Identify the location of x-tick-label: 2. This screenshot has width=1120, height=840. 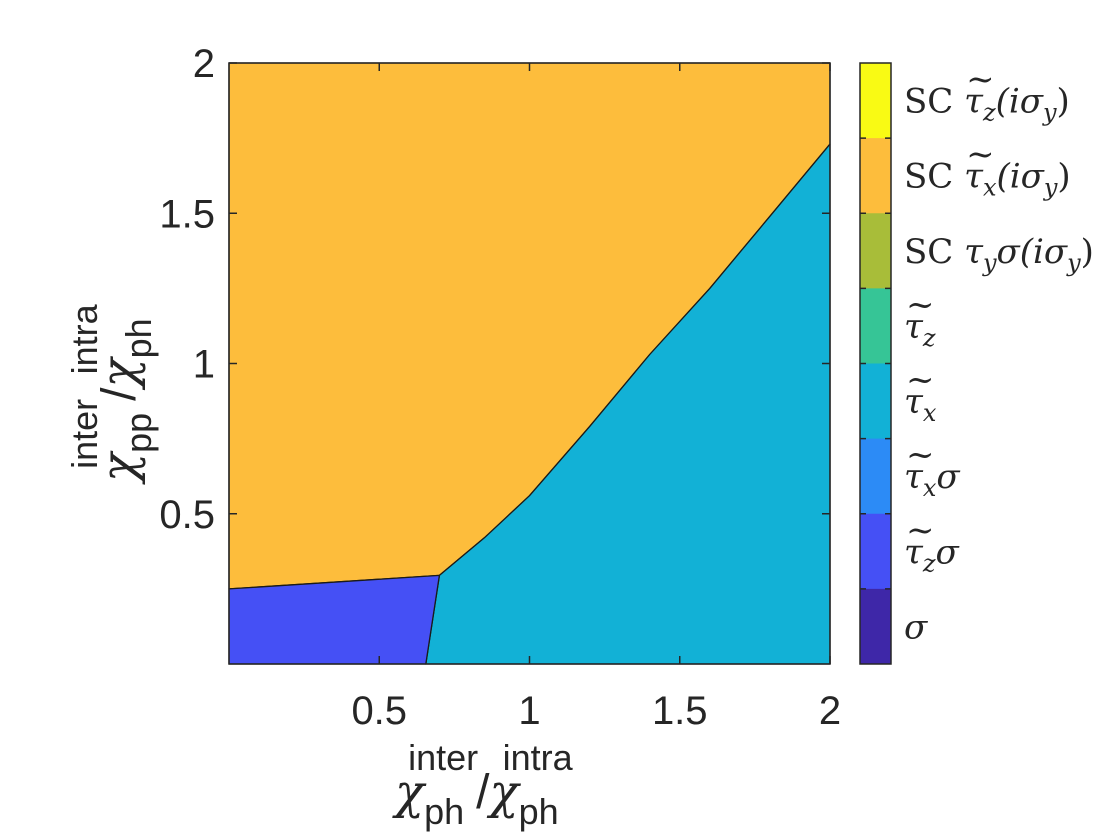
(830, 711).